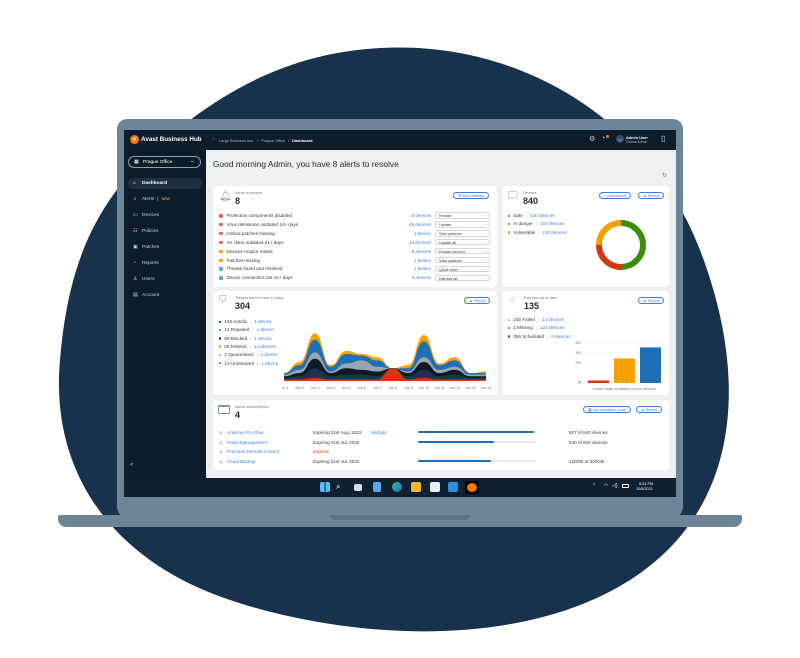 The width and height of the screenshot is (800, 658). What do you see at coordinates (637, 137) in the screenshot?
I see `user-name: Admin User` at bounding box center [637, 137].